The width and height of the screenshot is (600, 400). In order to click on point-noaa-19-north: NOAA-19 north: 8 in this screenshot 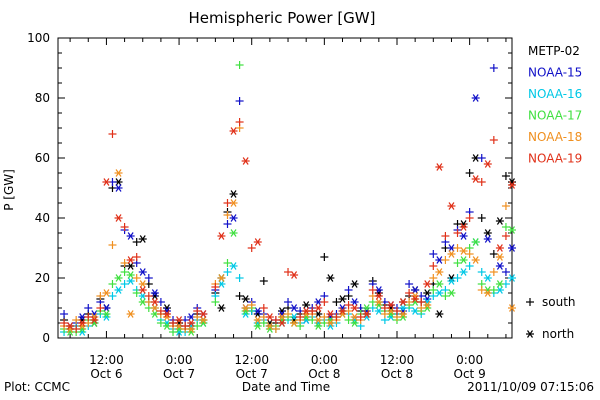, I will do `click(366, 314)`.